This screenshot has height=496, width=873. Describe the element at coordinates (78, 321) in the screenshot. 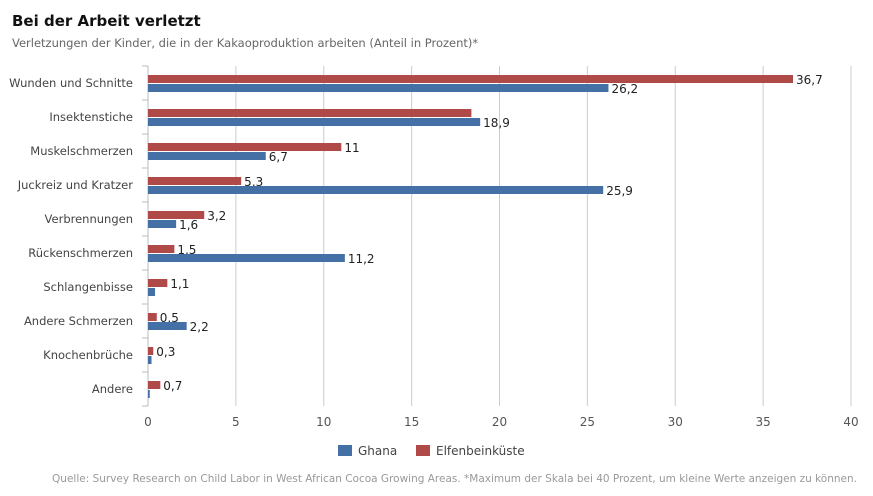

I see `category-label: Andere Schmerzen` at that location.